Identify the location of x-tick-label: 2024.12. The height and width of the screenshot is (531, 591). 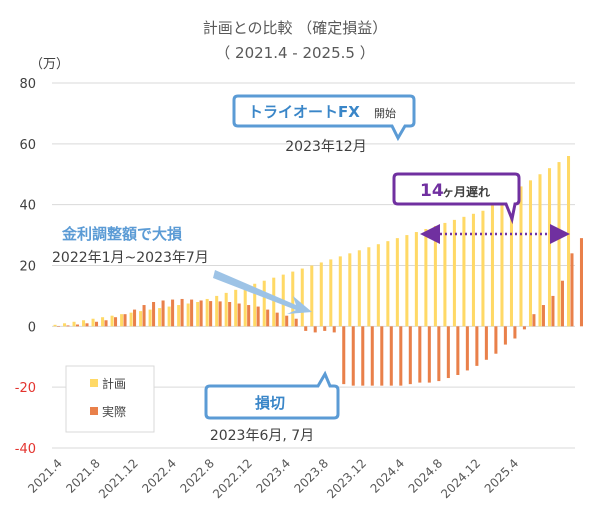
(460, 478).